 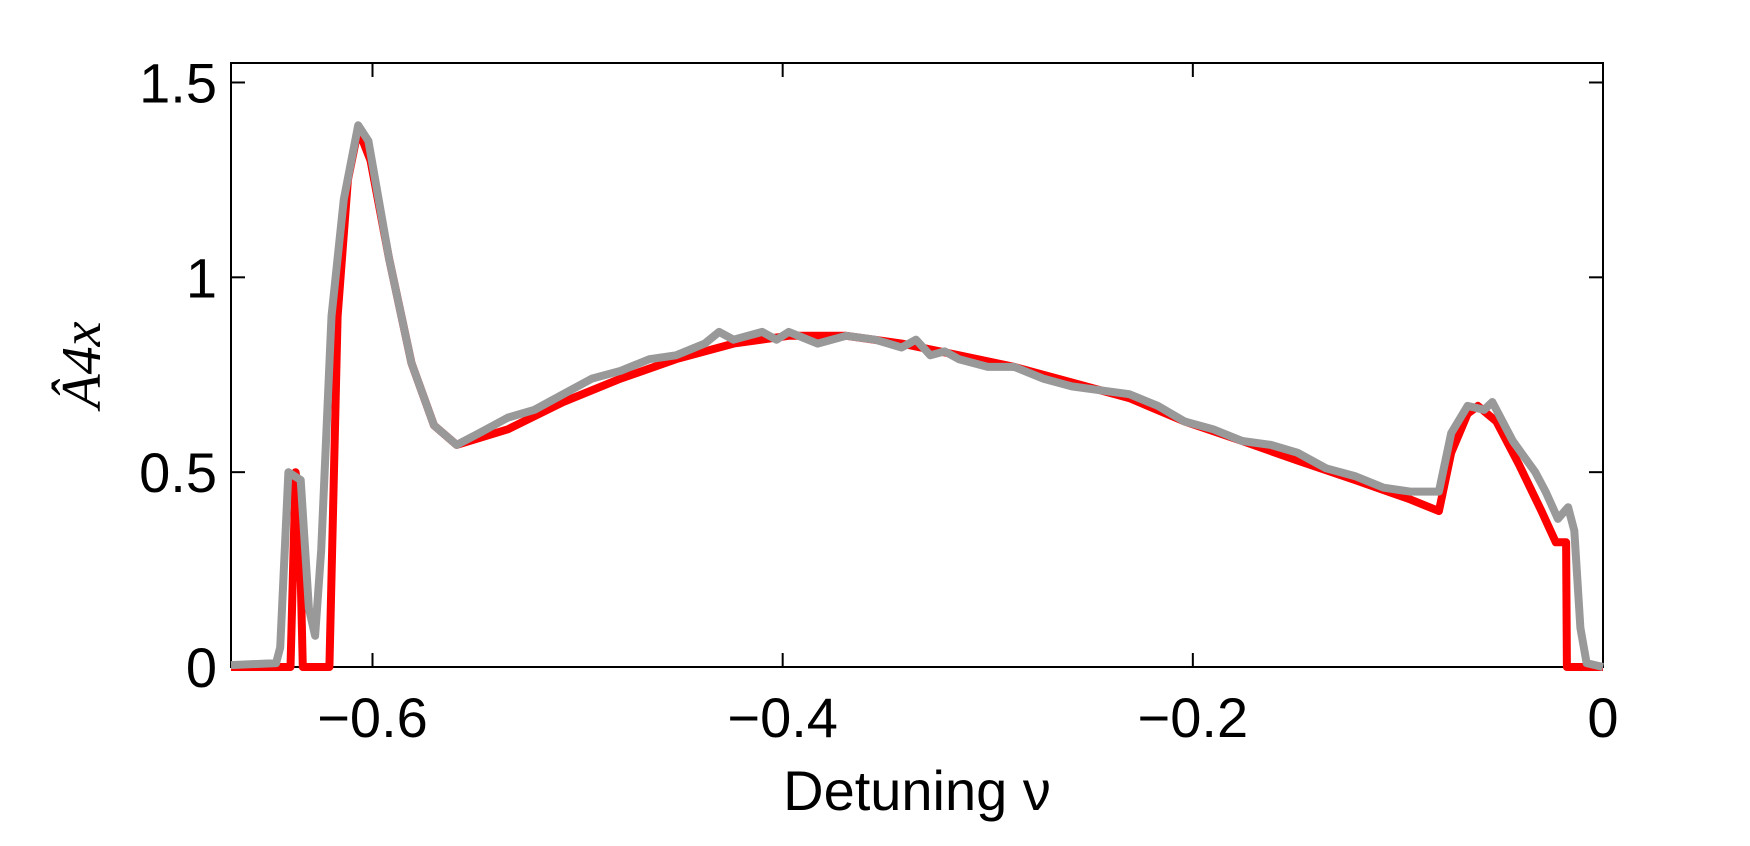 What do you see at coordinates (1602, 717) in the screenshot?
I see `x-tick-label: 0` at bounding box center [1602, 717].